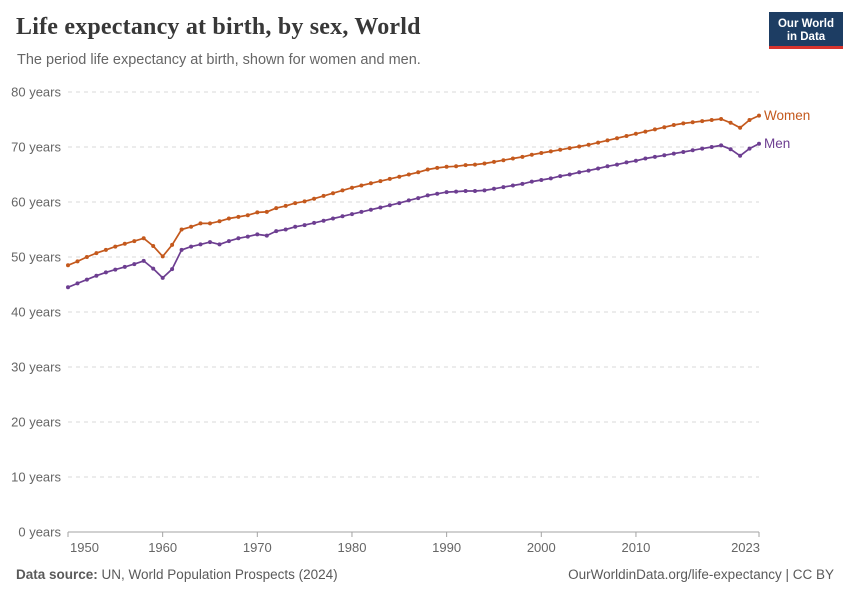 Image resolution: width=850 pixels, height=600 pixels. I want to click on y-axis-label-70: 70 years, so click(36, 147).